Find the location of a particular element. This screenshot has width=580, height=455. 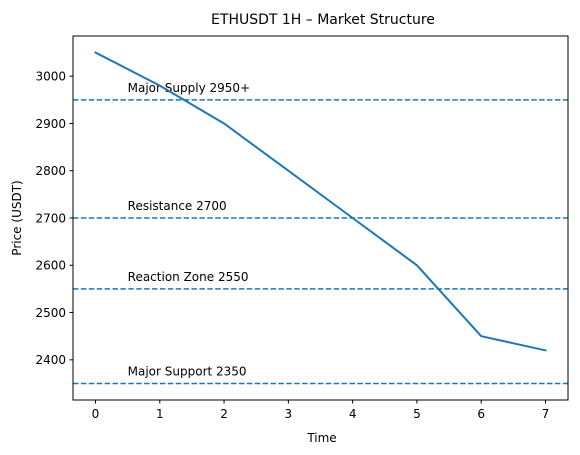

y-tick-label: 2700 is located at coordinates (50, 218).